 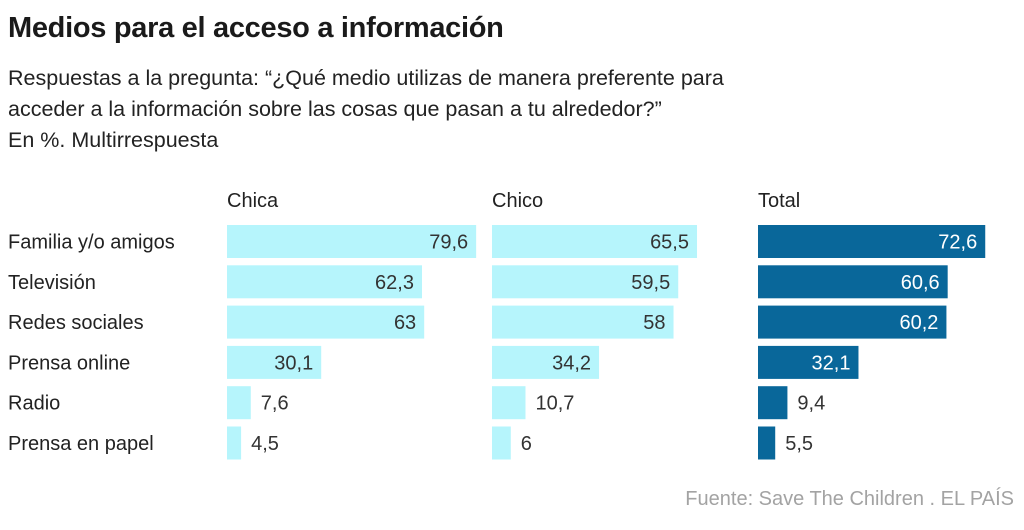 What do you see at coordinates (448, 243) in the screenshot?
I see `data-label: 79,6` at bounding box center [448, 243].